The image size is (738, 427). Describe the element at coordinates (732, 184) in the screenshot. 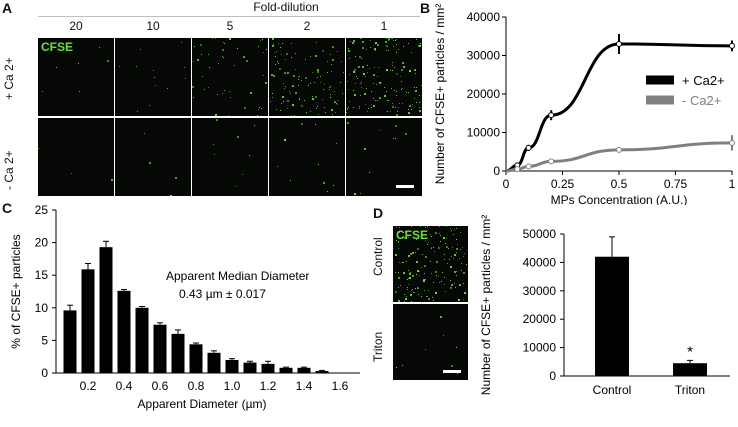

I see `b-x-tick-label: 1` at that location.